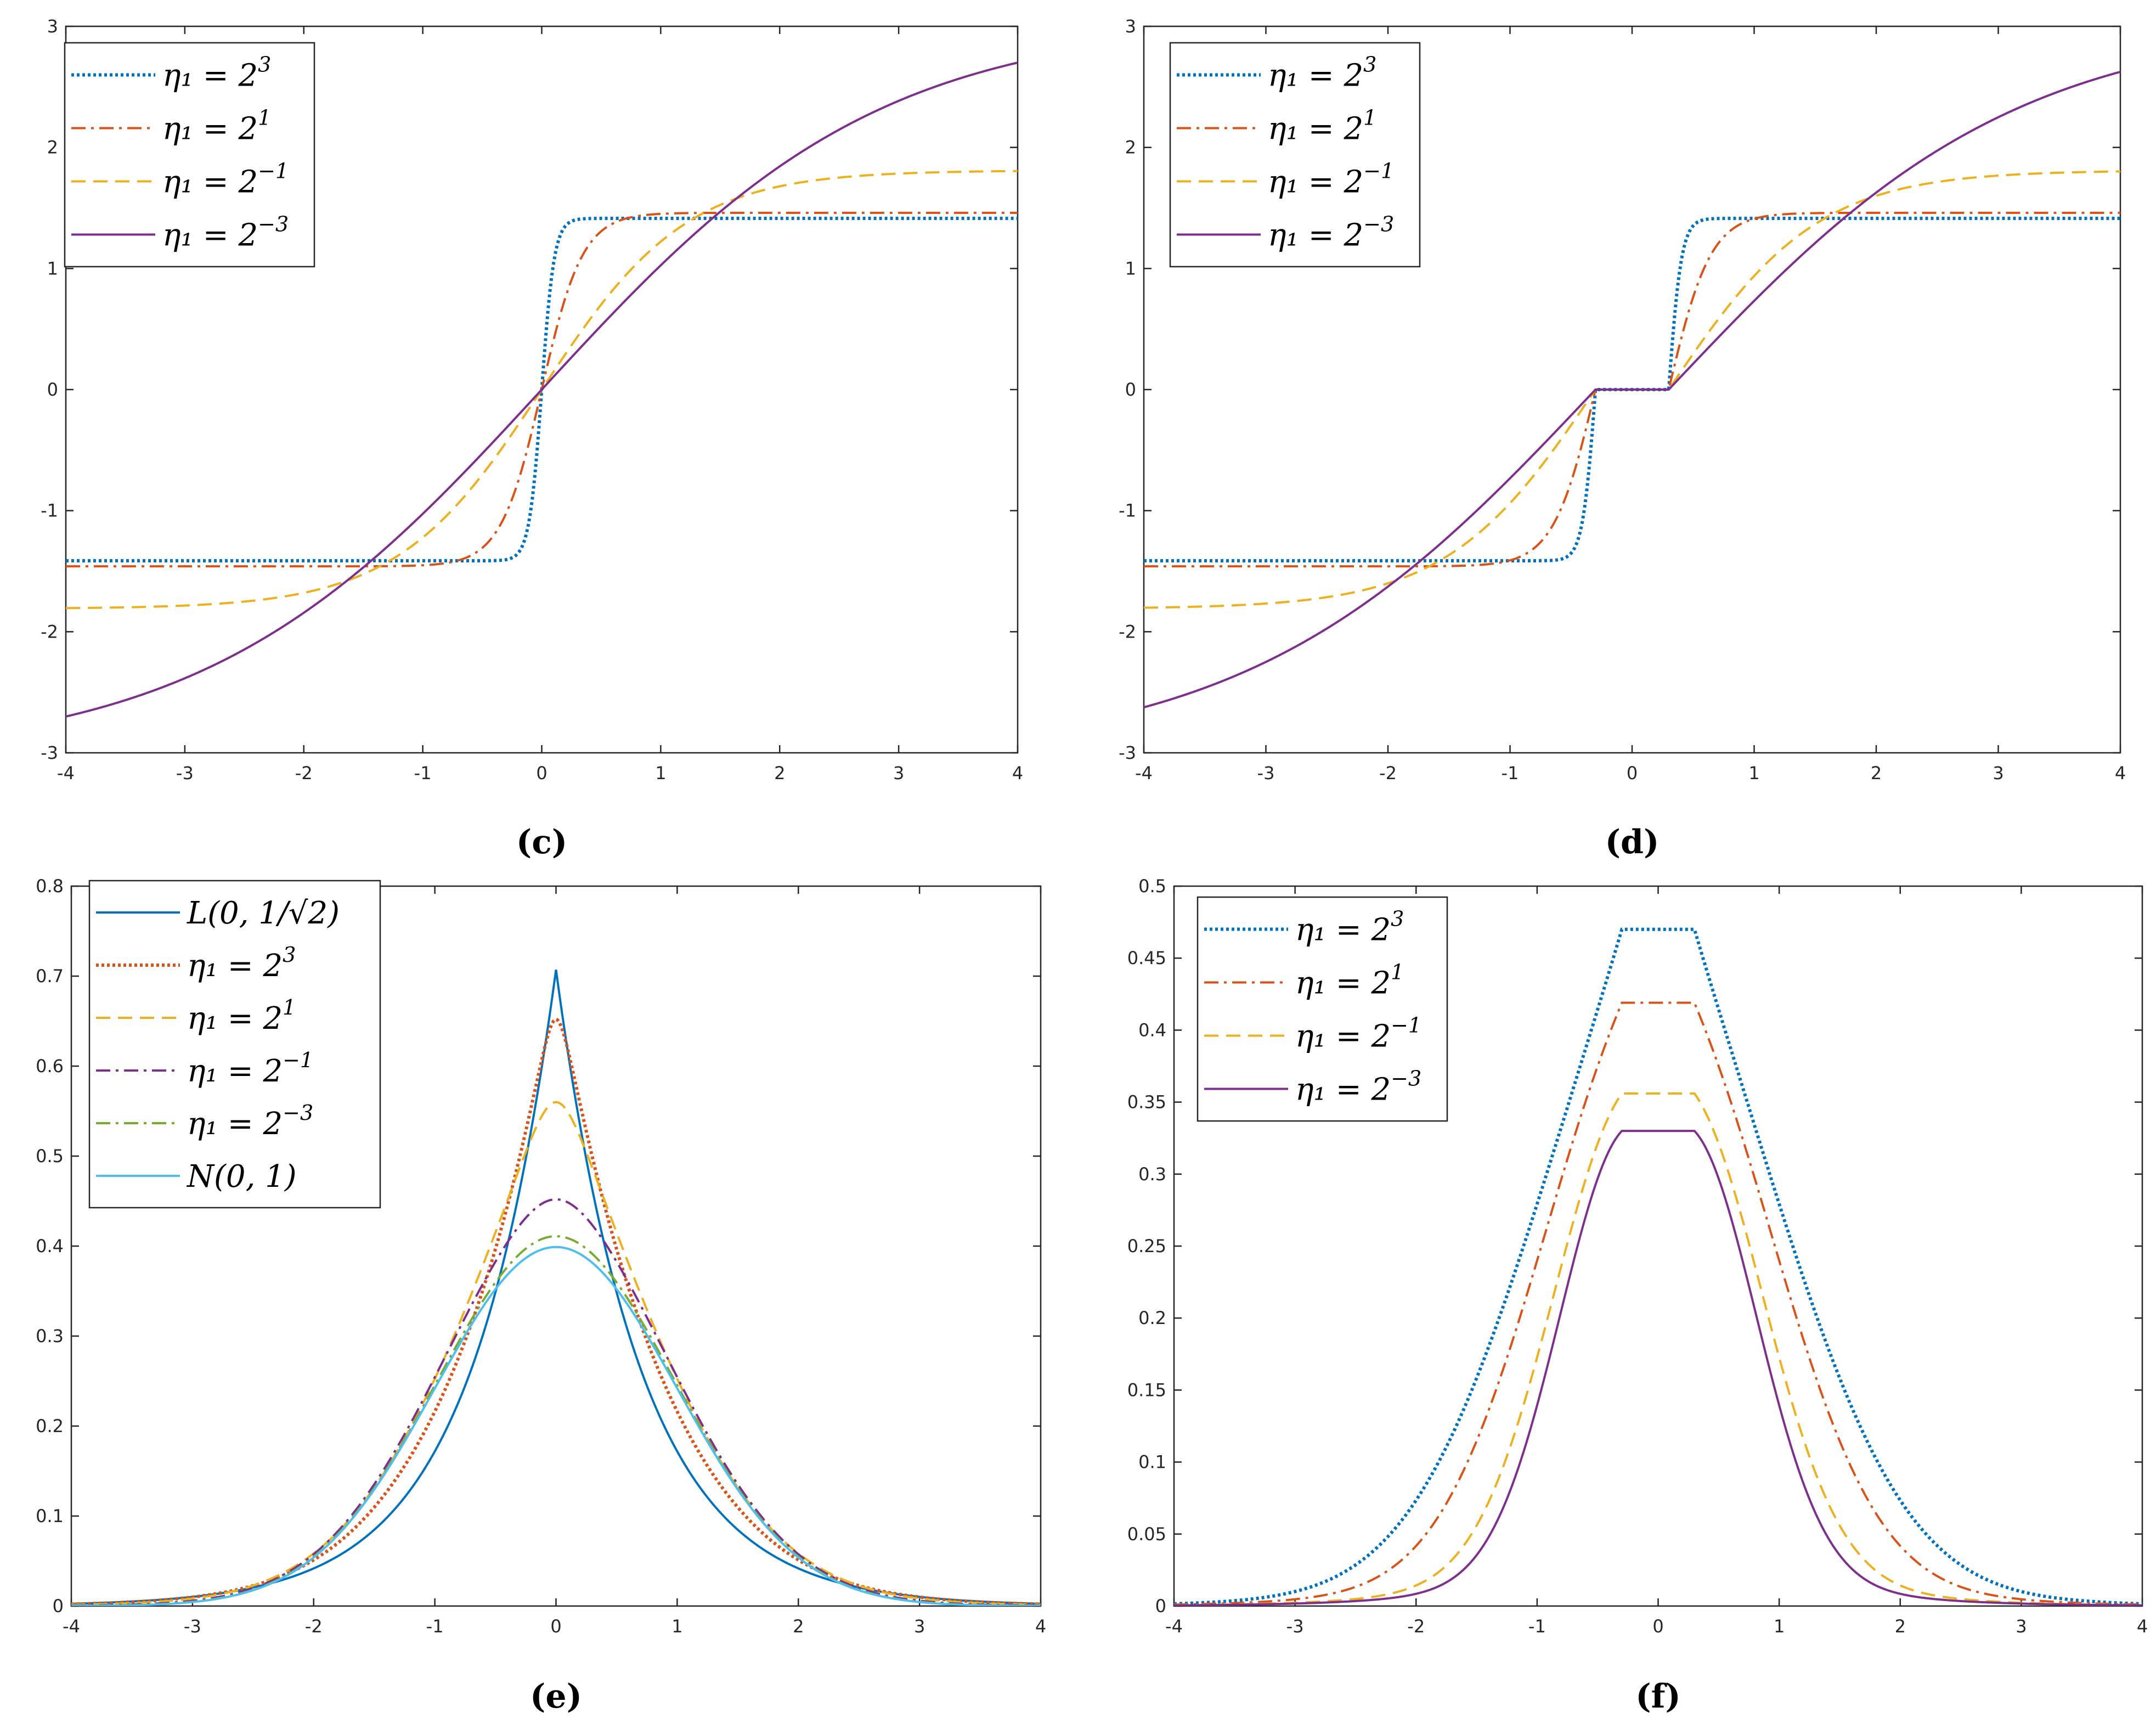  I want to click on y-tick-label: 1, so click(53, 268).